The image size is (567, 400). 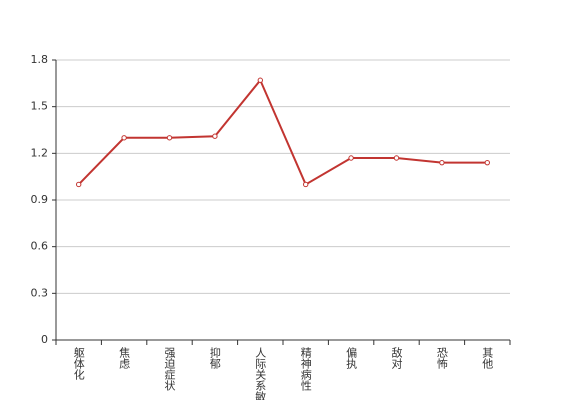 I want to click on y-tick-label: 0.3, so click(x=40, y=292).